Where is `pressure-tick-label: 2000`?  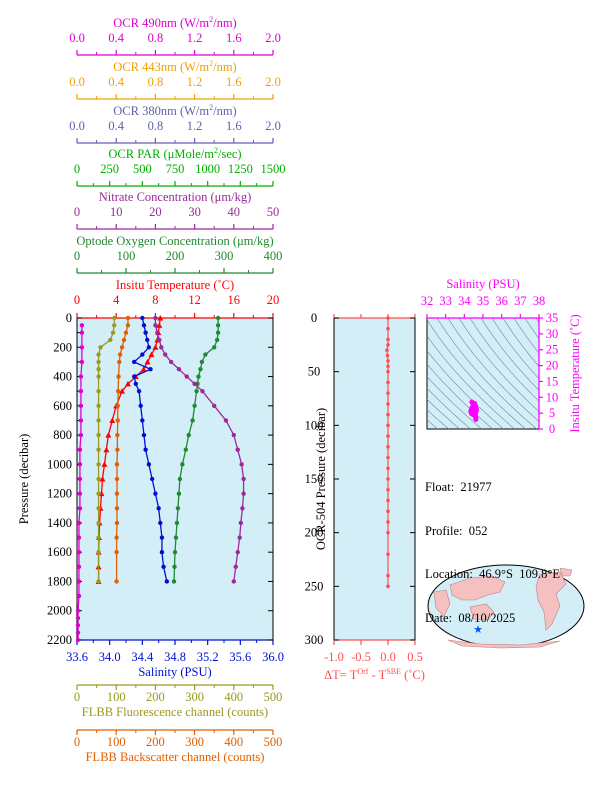 pressure-tick-label: 2000 is located at coordinates (59, 611).